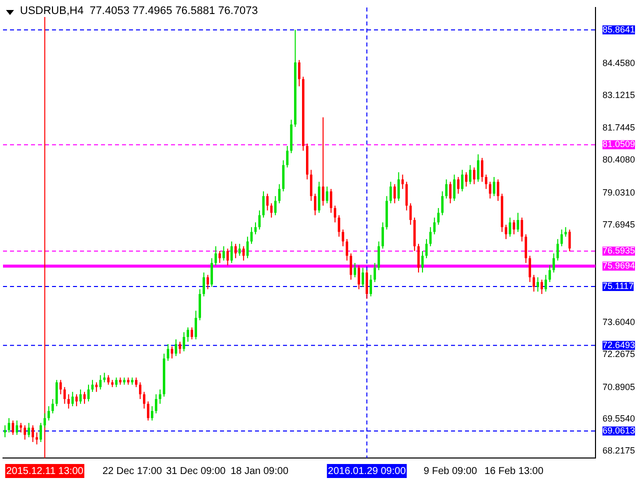  I want to click on x-tick-label: 9 Feb 09:00, so click(451, 471).